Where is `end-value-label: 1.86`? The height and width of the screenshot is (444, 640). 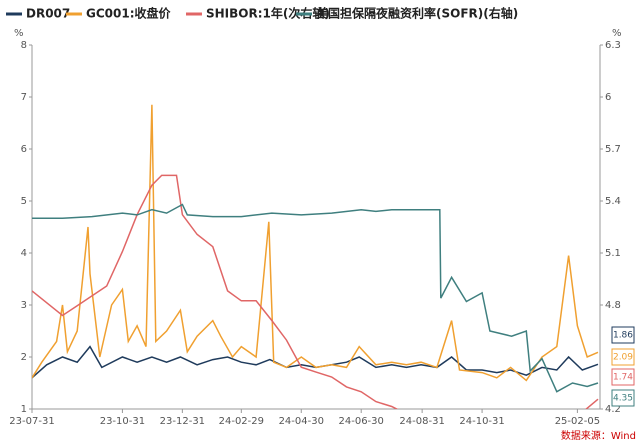 end-value-label: 1.86 is located at coordinates (623, 336).